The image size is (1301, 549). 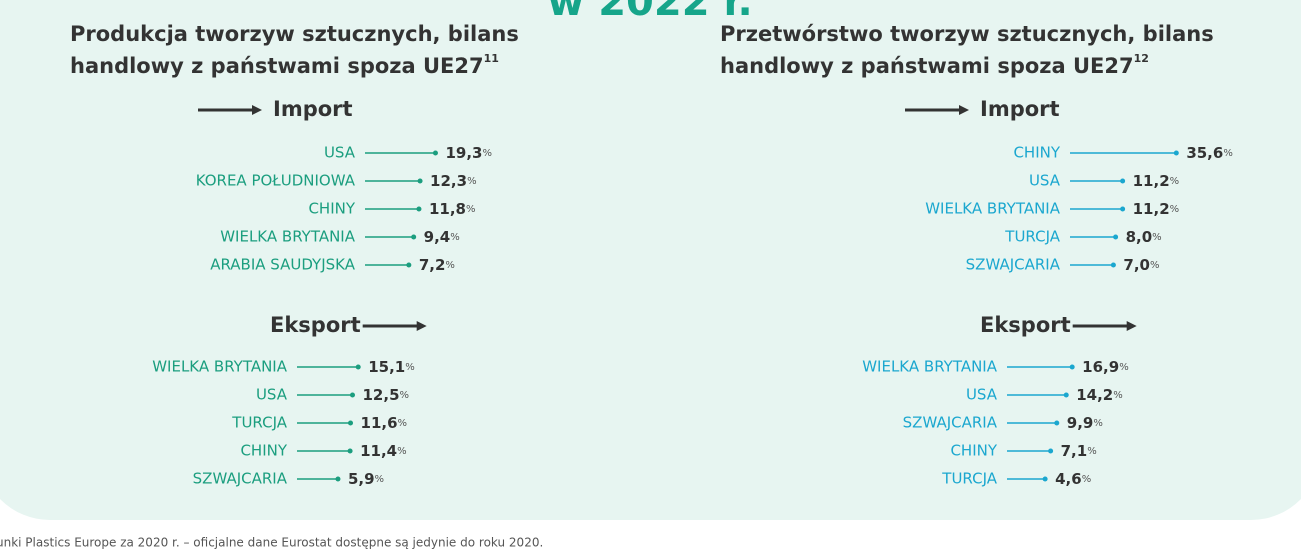 I want to click on footnote-ref: 12, so click(x=1141, y=58).